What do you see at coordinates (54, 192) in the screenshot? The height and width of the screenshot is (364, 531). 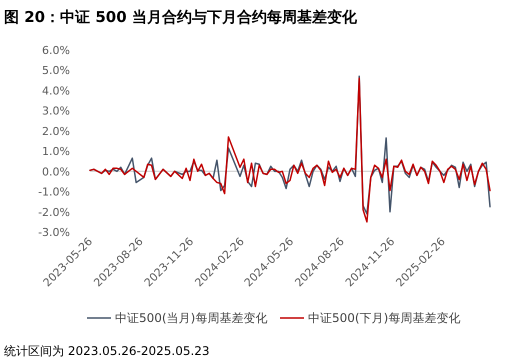 I see `y-tick-label: -1.0%` at bounding box center [54, 192].